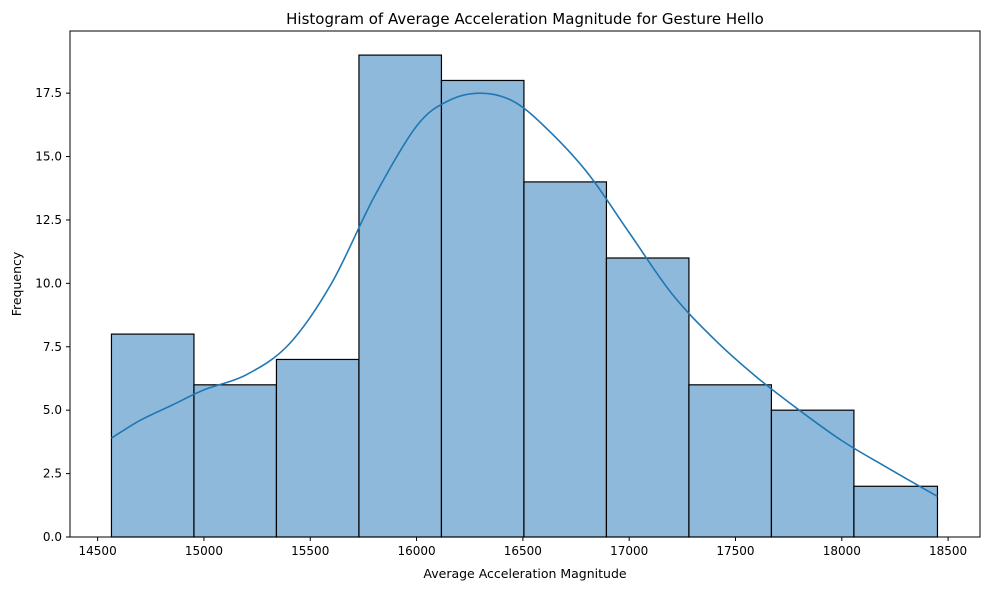 This screenshot has height=590, width=989. What do you see at coordinates (98, 551) in the screenshot?
I see `x-tick-label: 14500` at bounding box center [98, 551].